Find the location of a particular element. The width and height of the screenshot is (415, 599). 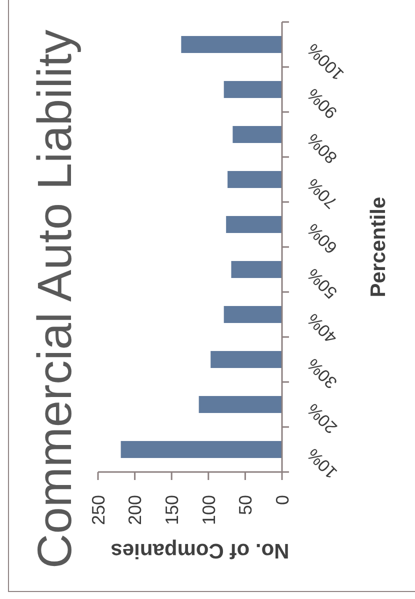

x-tick-label: 150 is located at coordinates (172, 510).